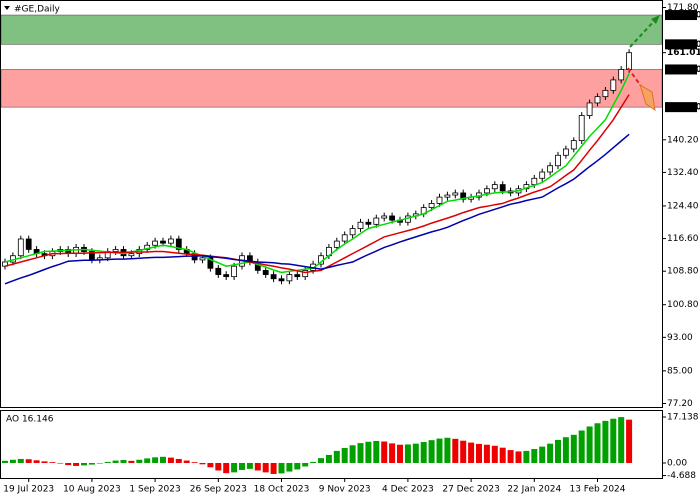 The height and width of the screenshot is (500, 700). What do you see at coordinates (683, 53) in the screenshot?
I see `last-price-label: 161.01` at bounding box center [683, 53].